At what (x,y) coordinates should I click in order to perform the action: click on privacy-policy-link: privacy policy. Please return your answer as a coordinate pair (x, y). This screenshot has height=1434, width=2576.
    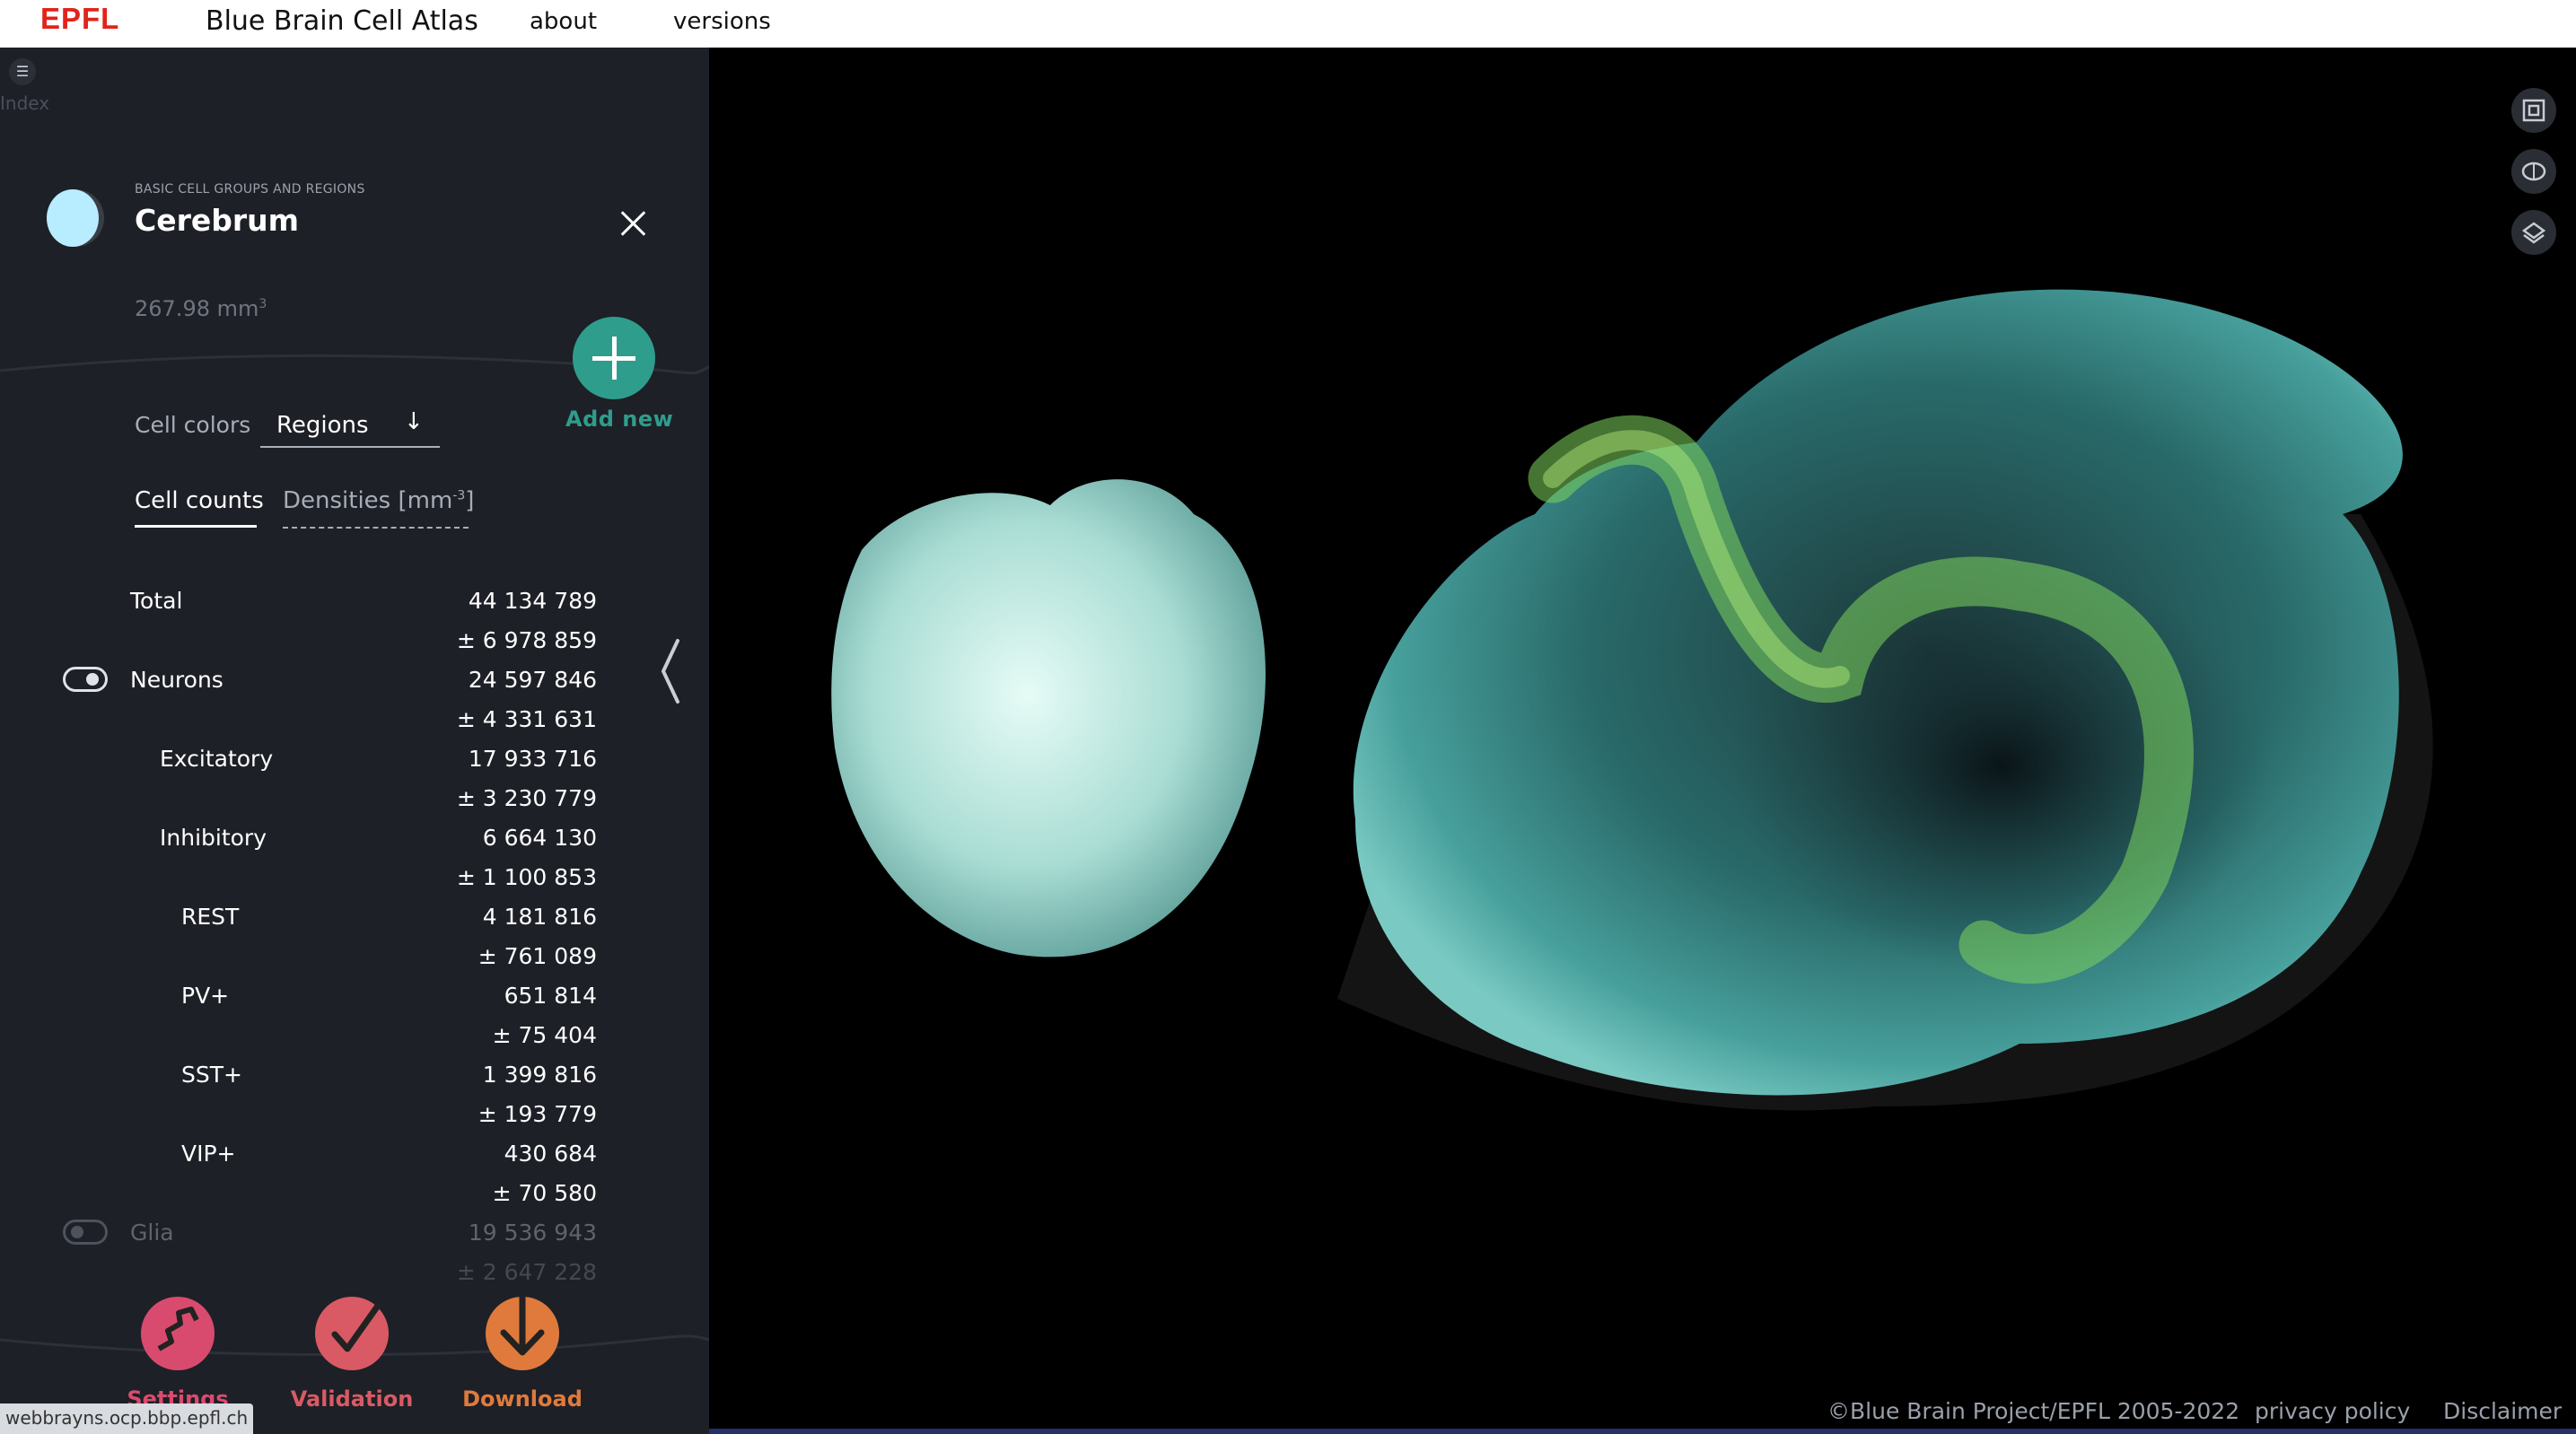
    Looking at the image, I should click on (2333, 1411).